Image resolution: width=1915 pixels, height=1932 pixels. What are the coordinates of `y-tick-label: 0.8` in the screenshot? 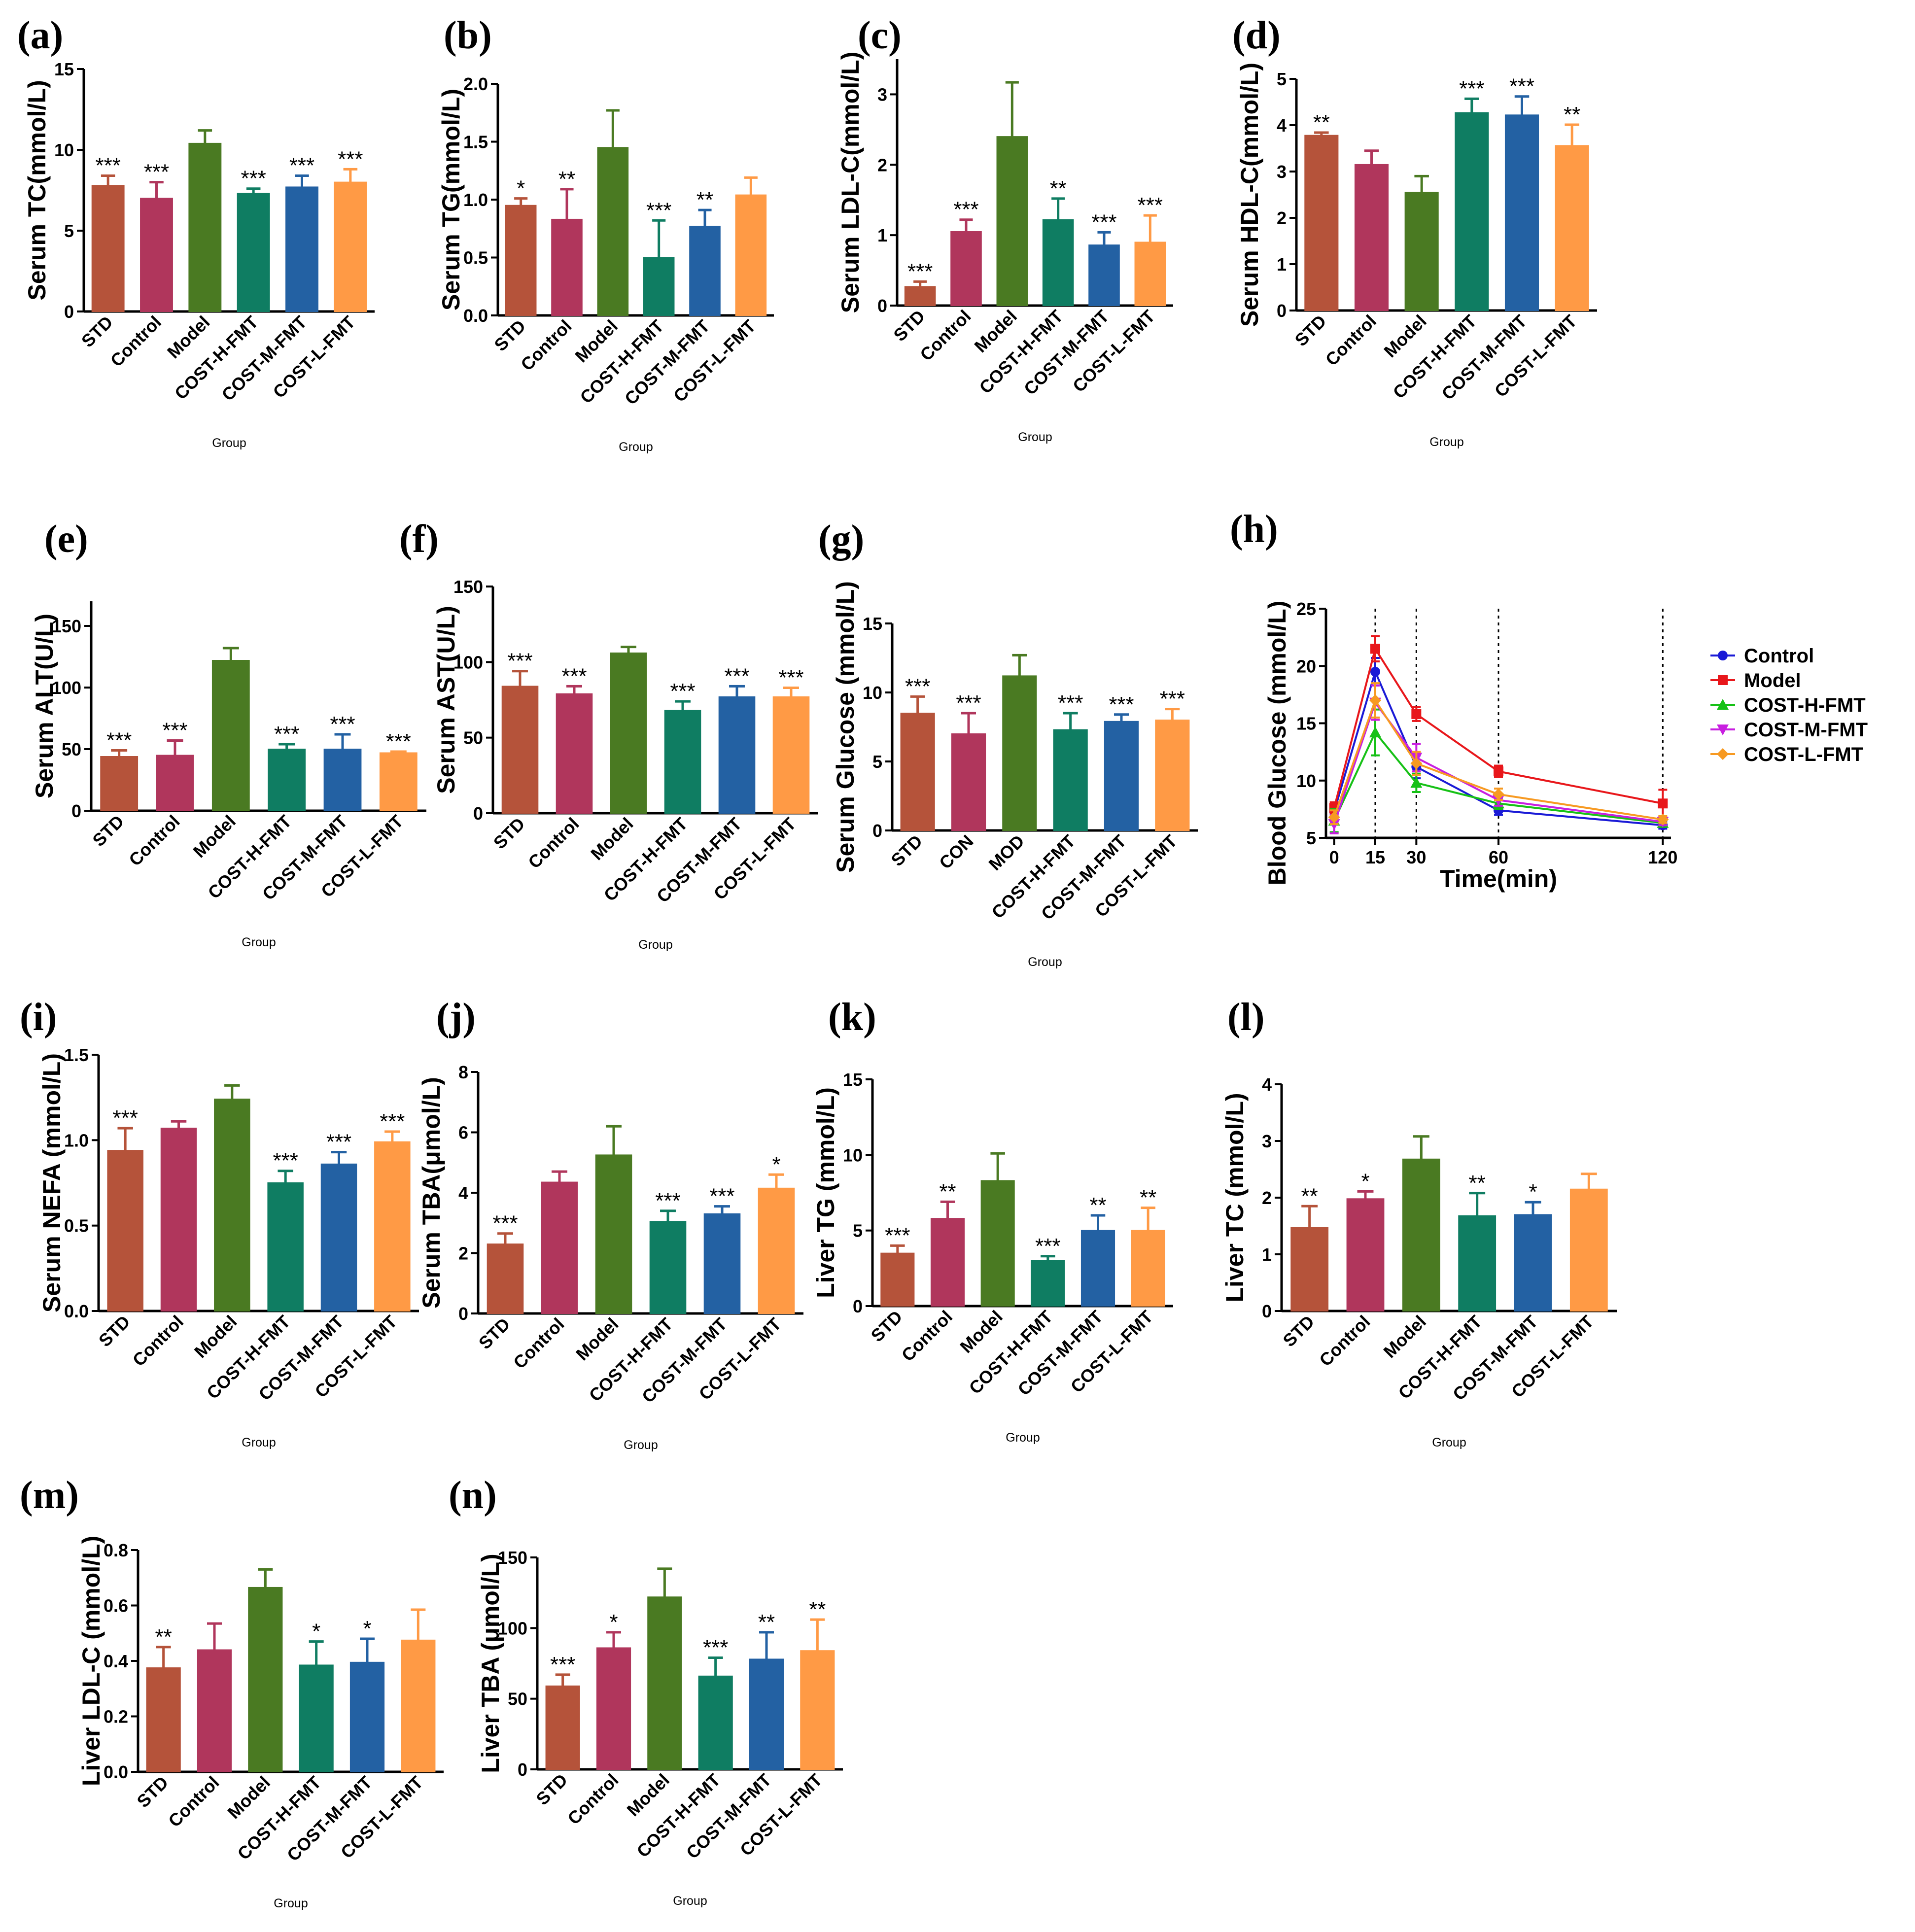 It's located at (116, 1550).